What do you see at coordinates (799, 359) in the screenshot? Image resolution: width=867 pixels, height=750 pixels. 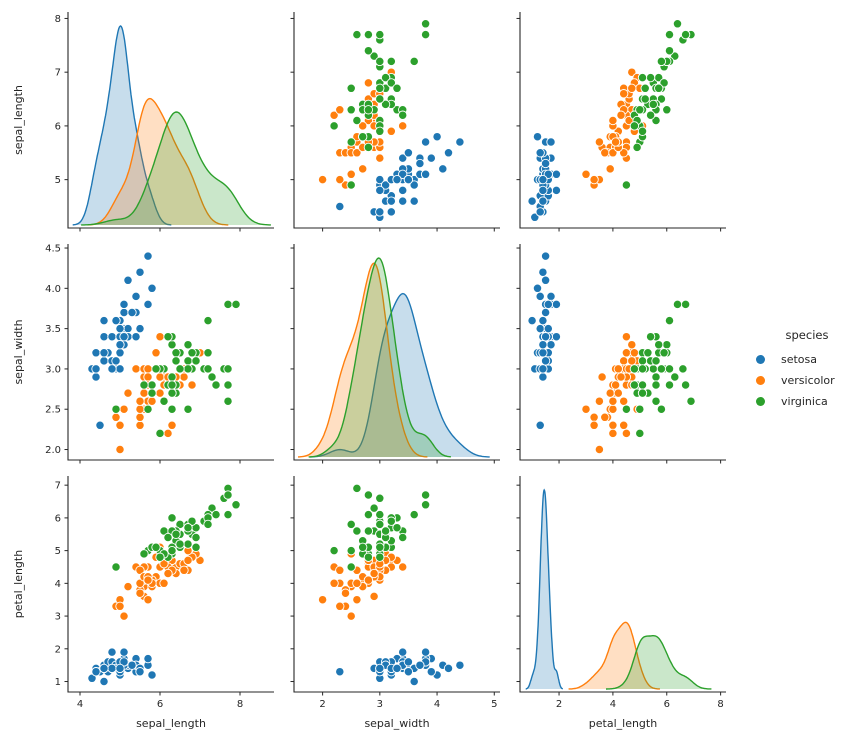 I see `legend-label: setosa` at bounding box center [799, 359].